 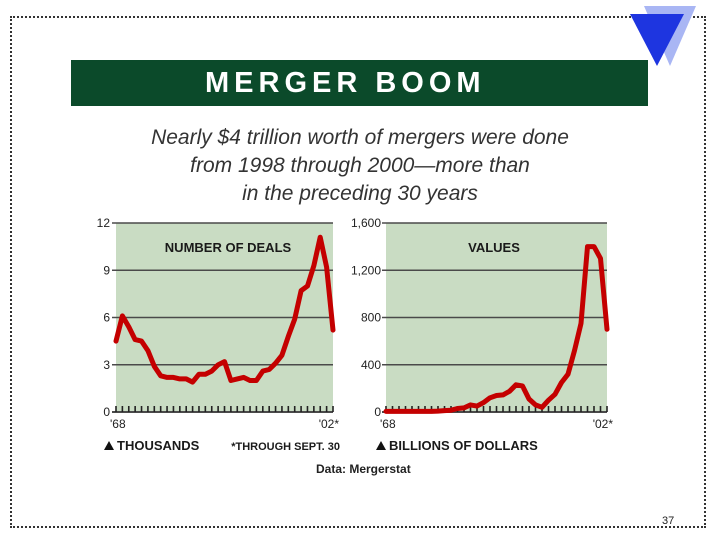 I want to click on y-tick-label: 12, so click(x=104, y=223).